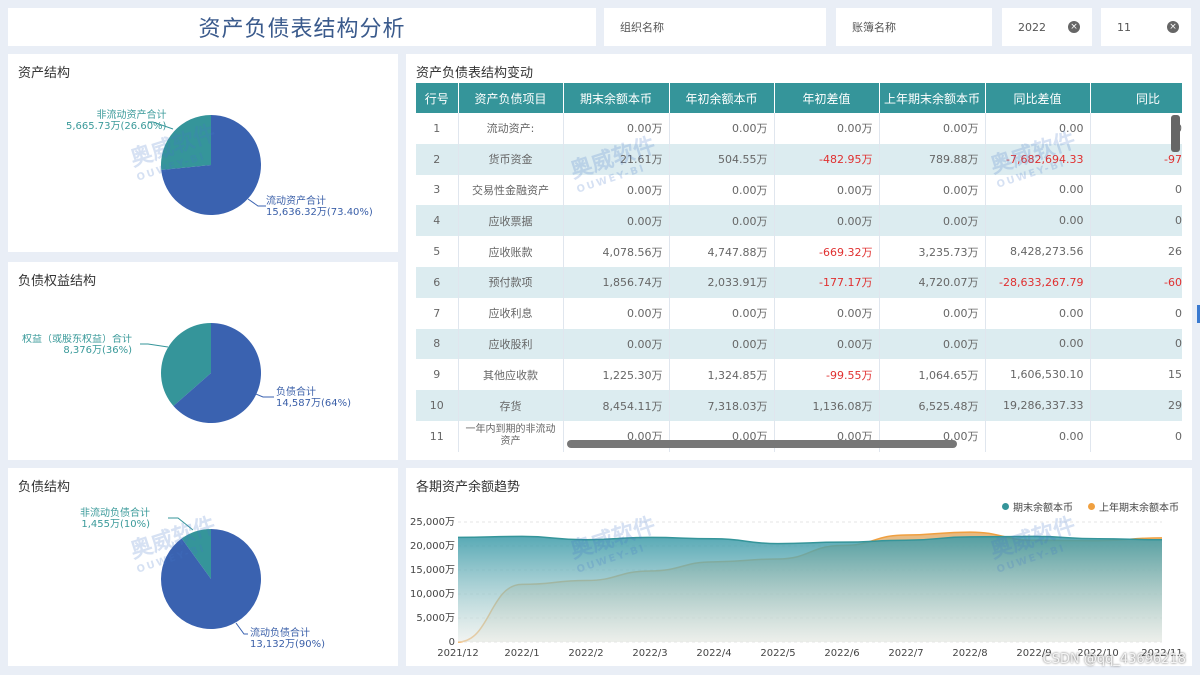 The width and height of the screenshot is (1200, 675). I want to click on table-header-cell: 同比, so click(1136, 98).